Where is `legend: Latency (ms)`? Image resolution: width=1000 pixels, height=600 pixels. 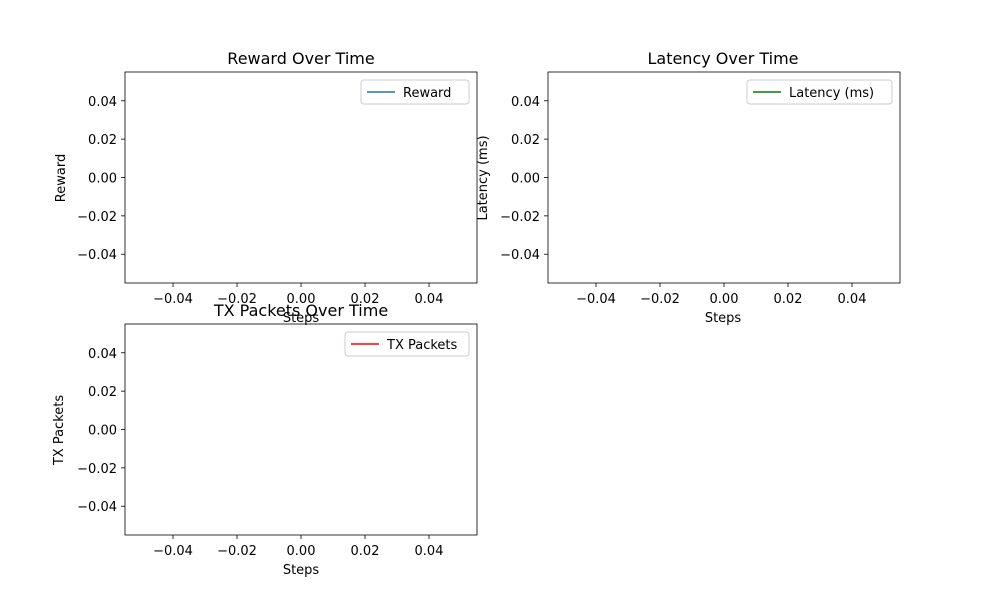
legend: Latency (ms) is located at coordinates (819, 92).